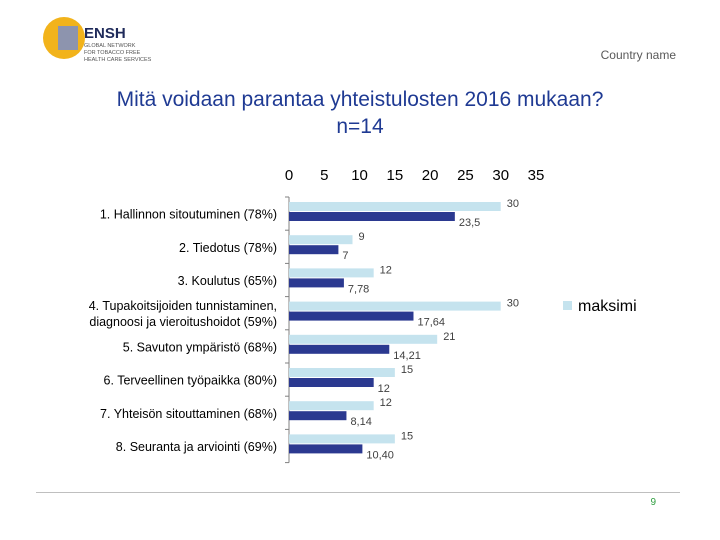 Image resolution: width=720 pixels, height=540 pixels. Describe the element at coordinates (359, 175) in the screenshot. I see `x-tick-label: 10` at that location.